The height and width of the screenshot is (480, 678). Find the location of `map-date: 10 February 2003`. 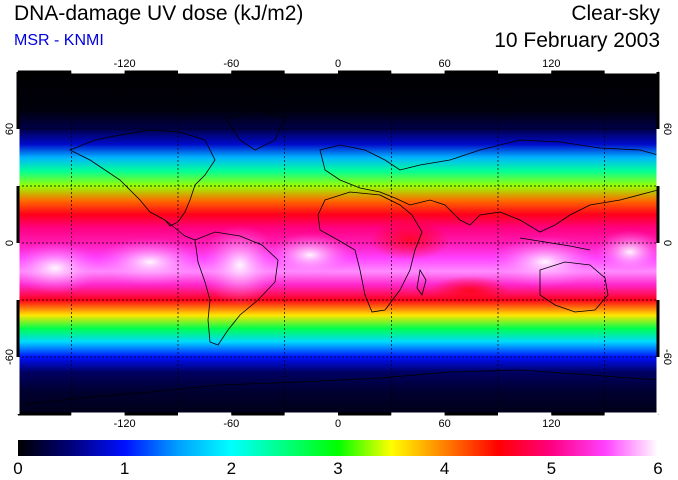

map-date: 10 February 2003 is located at coordinates (577, 40).